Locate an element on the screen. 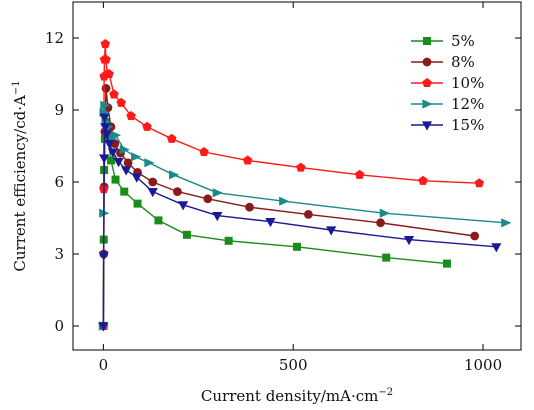 This screenshot has height=410, width=534. y-tick-label: 9 is located at coordinates (59, 110).